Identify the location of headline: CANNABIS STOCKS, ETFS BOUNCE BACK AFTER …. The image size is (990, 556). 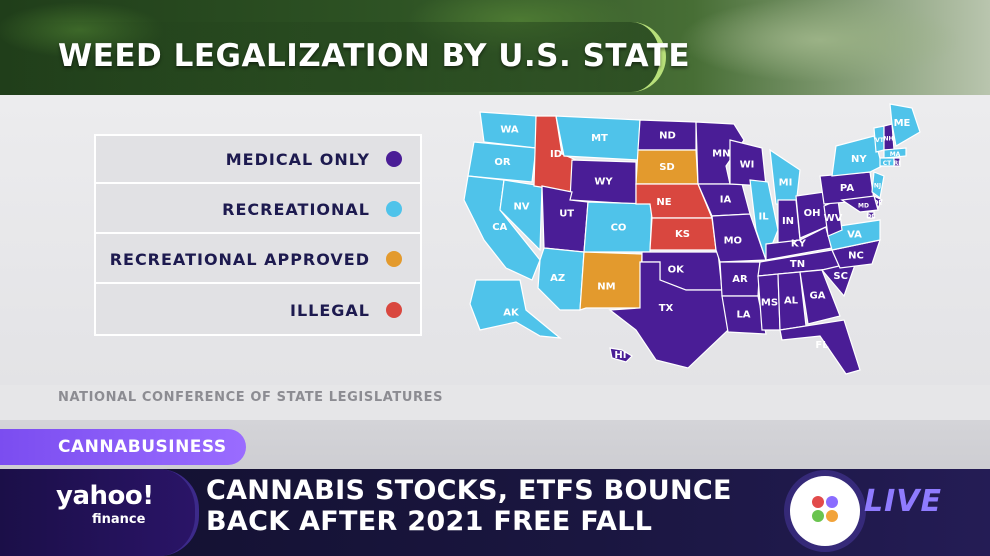
(486, 506).